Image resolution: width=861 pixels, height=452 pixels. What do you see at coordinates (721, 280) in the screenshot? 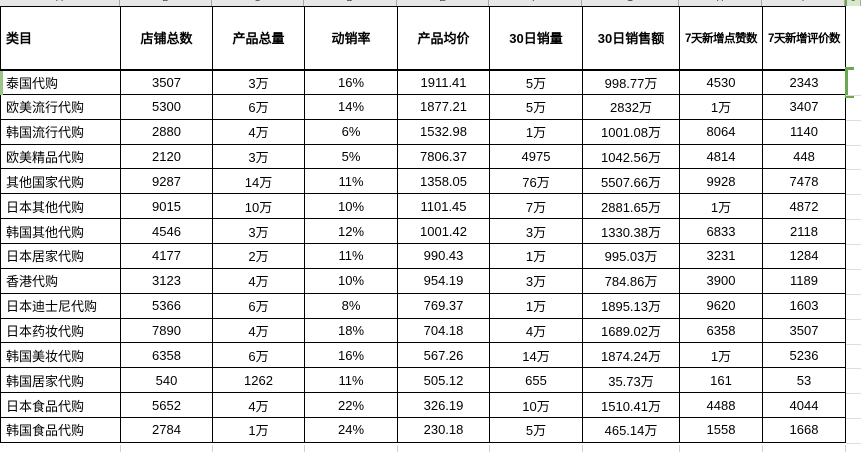
I see `table-cell: 3900` at bounding box center [721, 280].